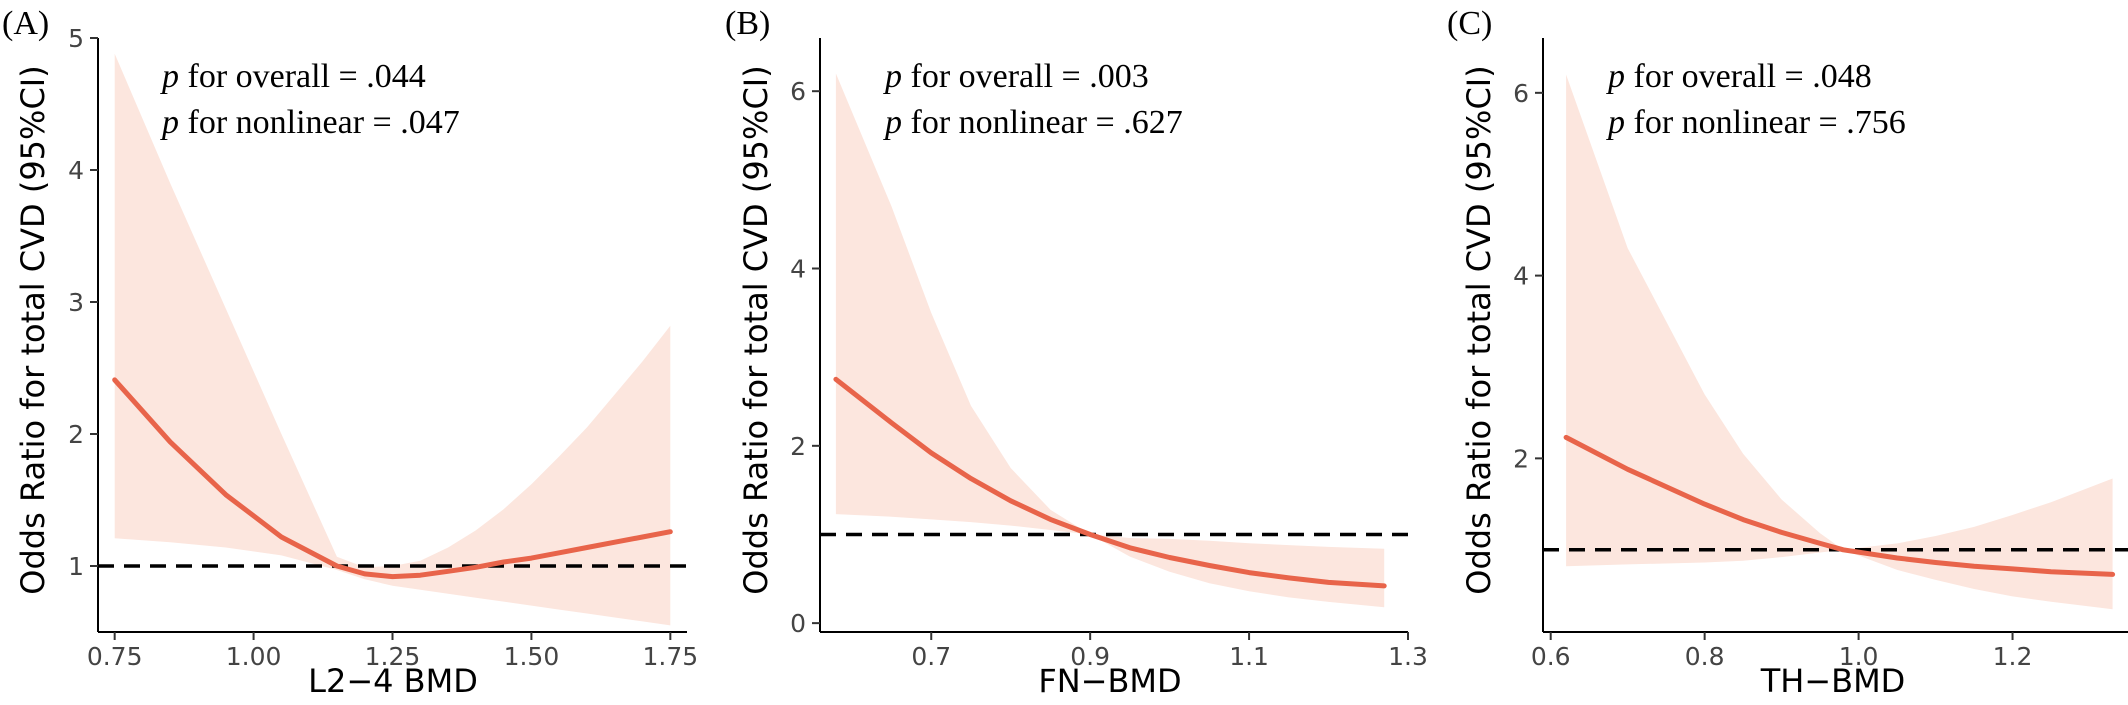 The height and width of the screenshot is (705, 2128). What do you see at coordinates (254, 656) in the screenshot?
I see `x-tick-label: 1.00` at bounding box center [254, 656].